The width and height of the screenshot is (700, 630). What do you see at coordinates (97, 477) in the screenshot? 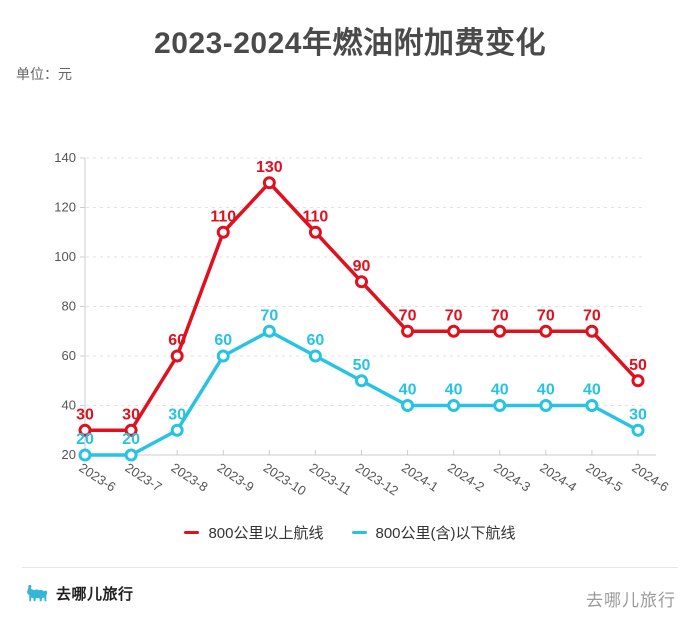
I see `svg-text: 2023-6` at bounding box center [97, 477].